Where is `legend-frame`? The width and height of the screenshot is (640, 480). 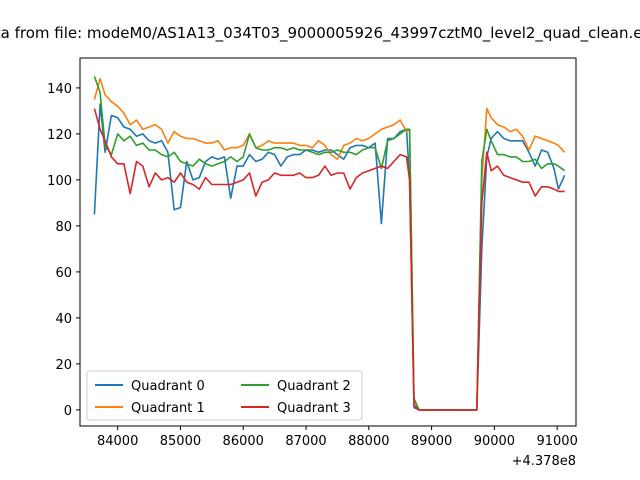 legend-frame is located at coordinates (224, 395).